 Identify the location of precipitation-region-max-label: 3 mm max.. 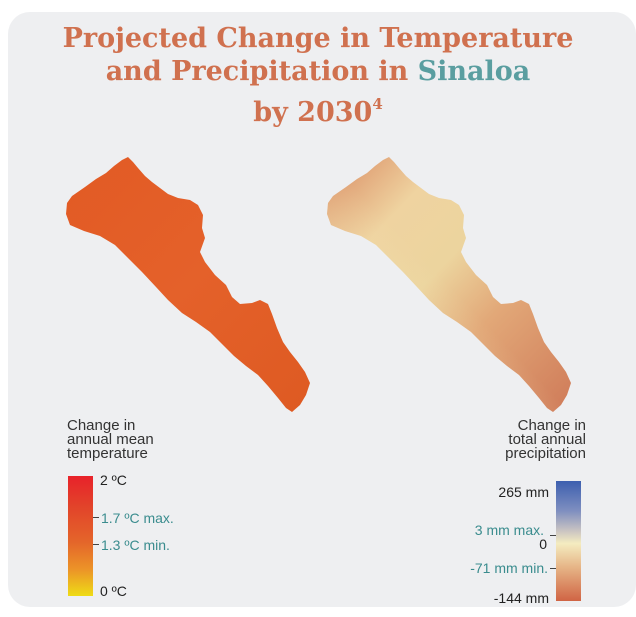
(509, 530).